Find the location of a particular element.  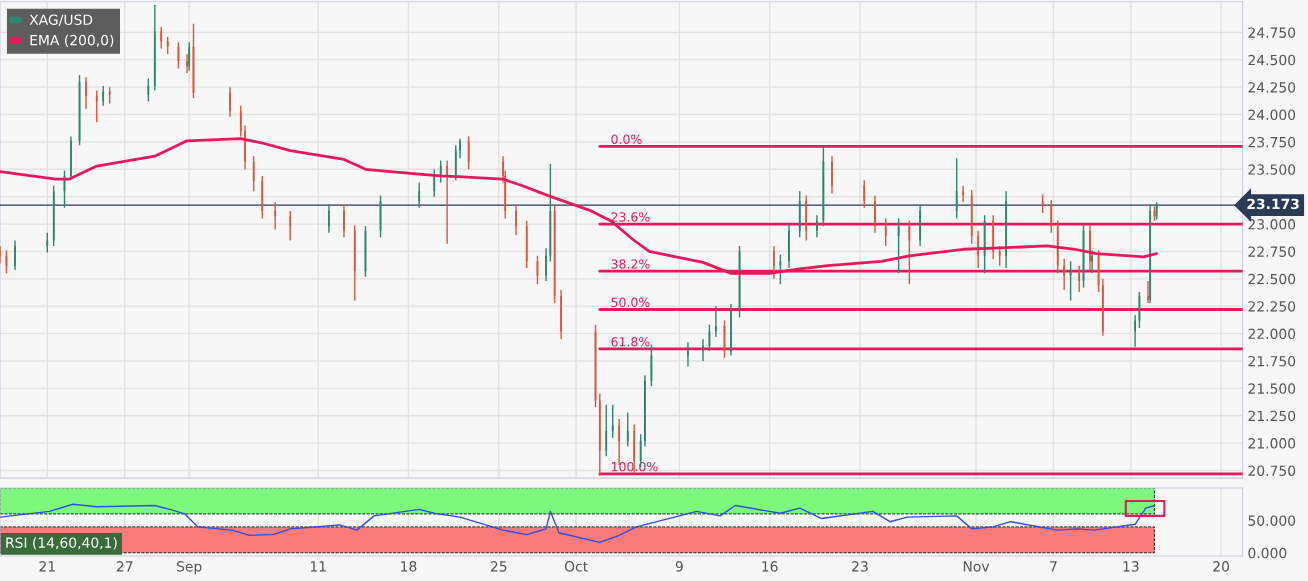

x-tick-label: 7 is located at coordinates (1053, 566).